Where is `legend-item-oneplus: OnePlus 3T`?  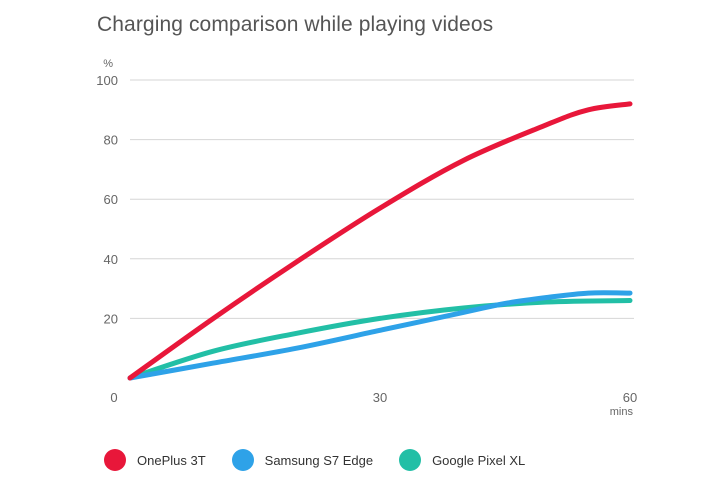 legend-item-oneplus: OnePlus 3T is located at coordinates (155, 460).